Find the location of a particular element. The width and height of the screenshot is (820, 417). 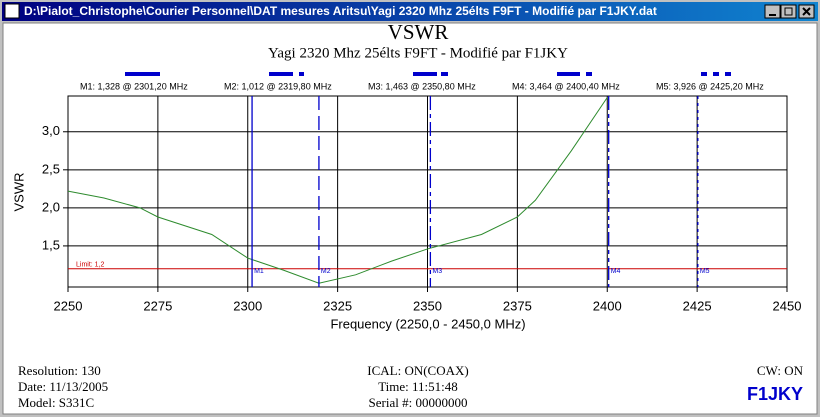

ical: ICAL: ON(COAX) is located at coordinates (417, 370).